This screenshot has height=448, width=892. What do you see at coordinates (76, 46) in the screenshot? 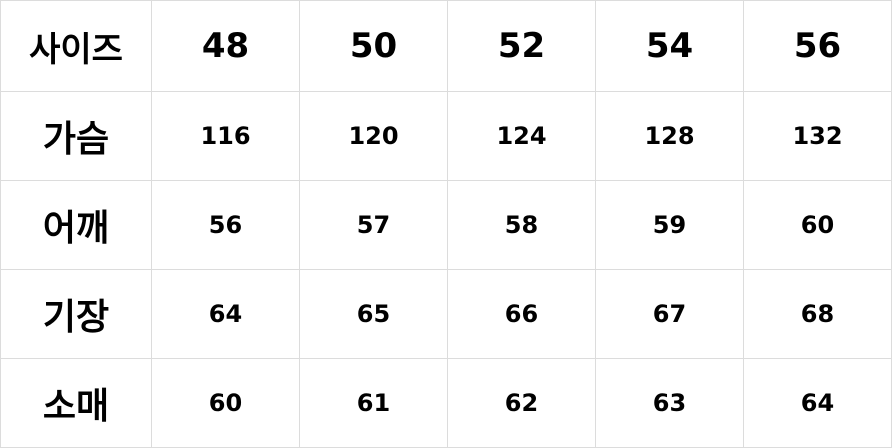
I see `header-label: 사이즈` at bounding box center [76, 46].